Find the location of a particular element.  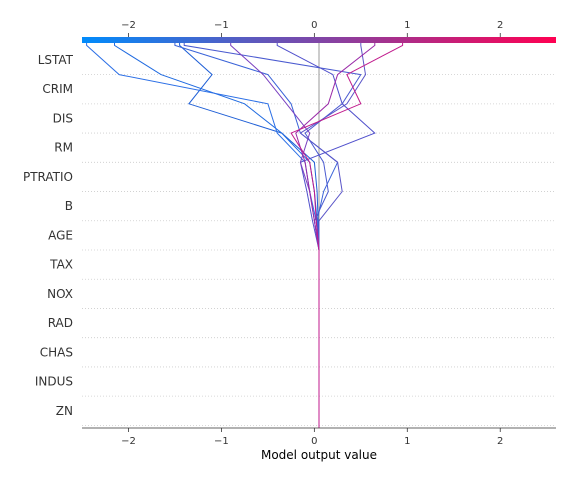

feature-label: RM is located at coordinates (63, 148).